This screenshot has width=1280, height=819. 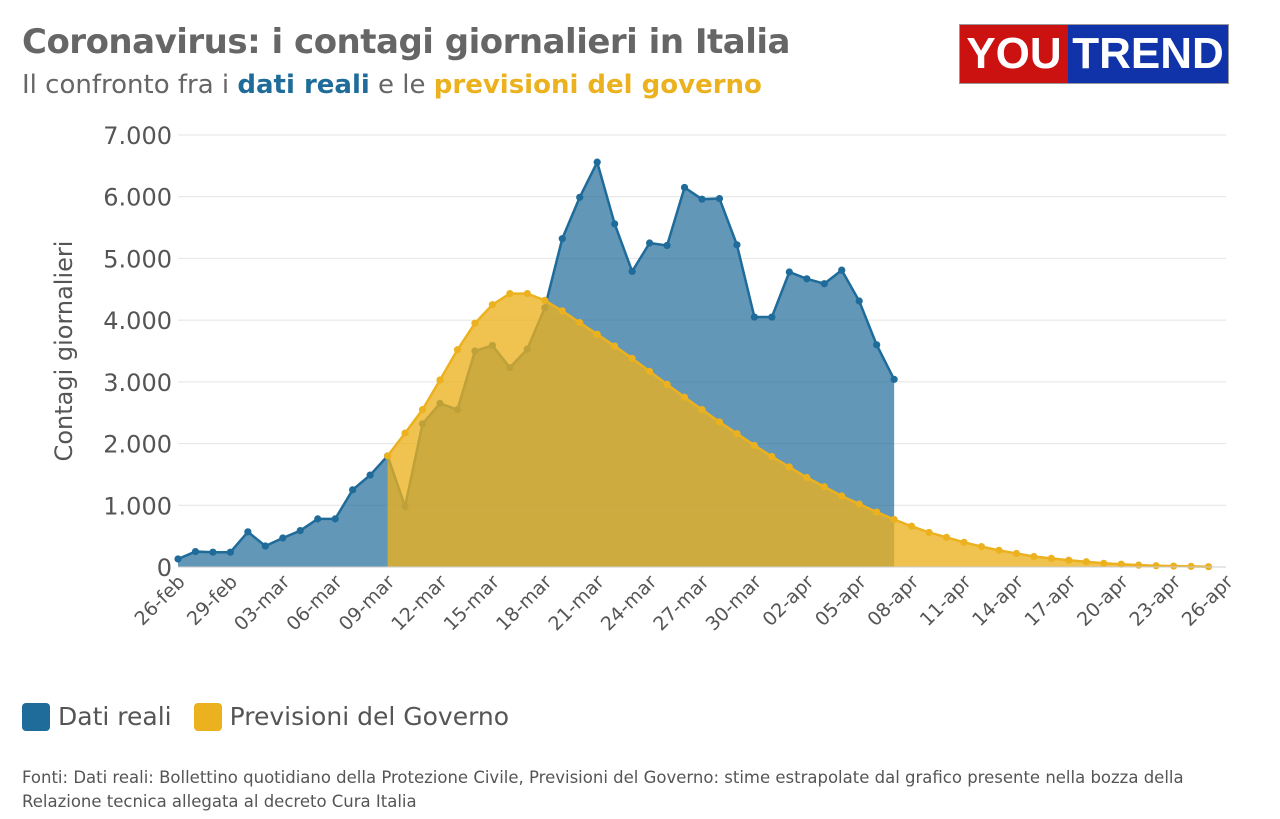 What do you see at coordinates (130, 85) in the screenshot?
I see `subtitle-prefix: Il confronto fra i` at bounding box center [130, 85].